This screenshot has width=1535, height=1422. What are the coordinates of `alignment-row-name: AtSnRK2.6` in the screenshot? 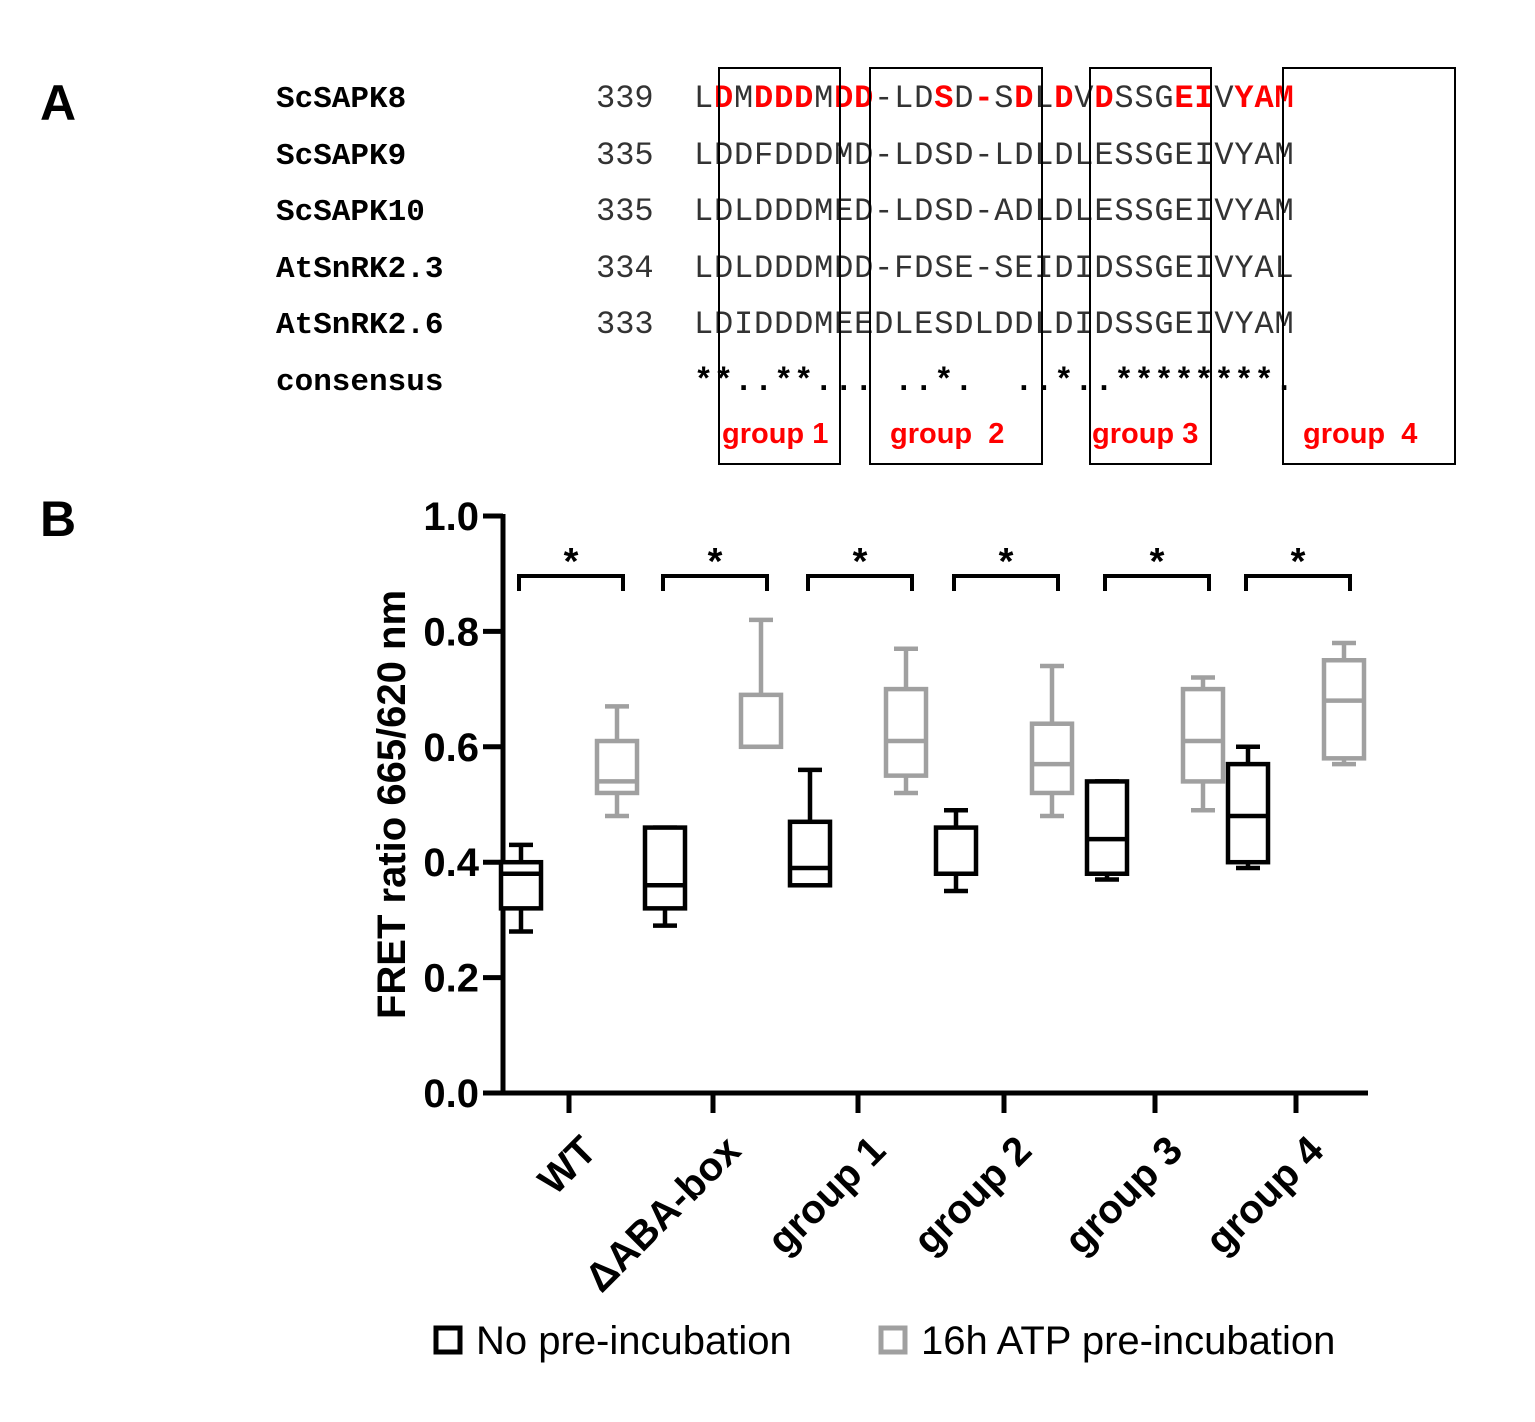 It's located at (360, 325).